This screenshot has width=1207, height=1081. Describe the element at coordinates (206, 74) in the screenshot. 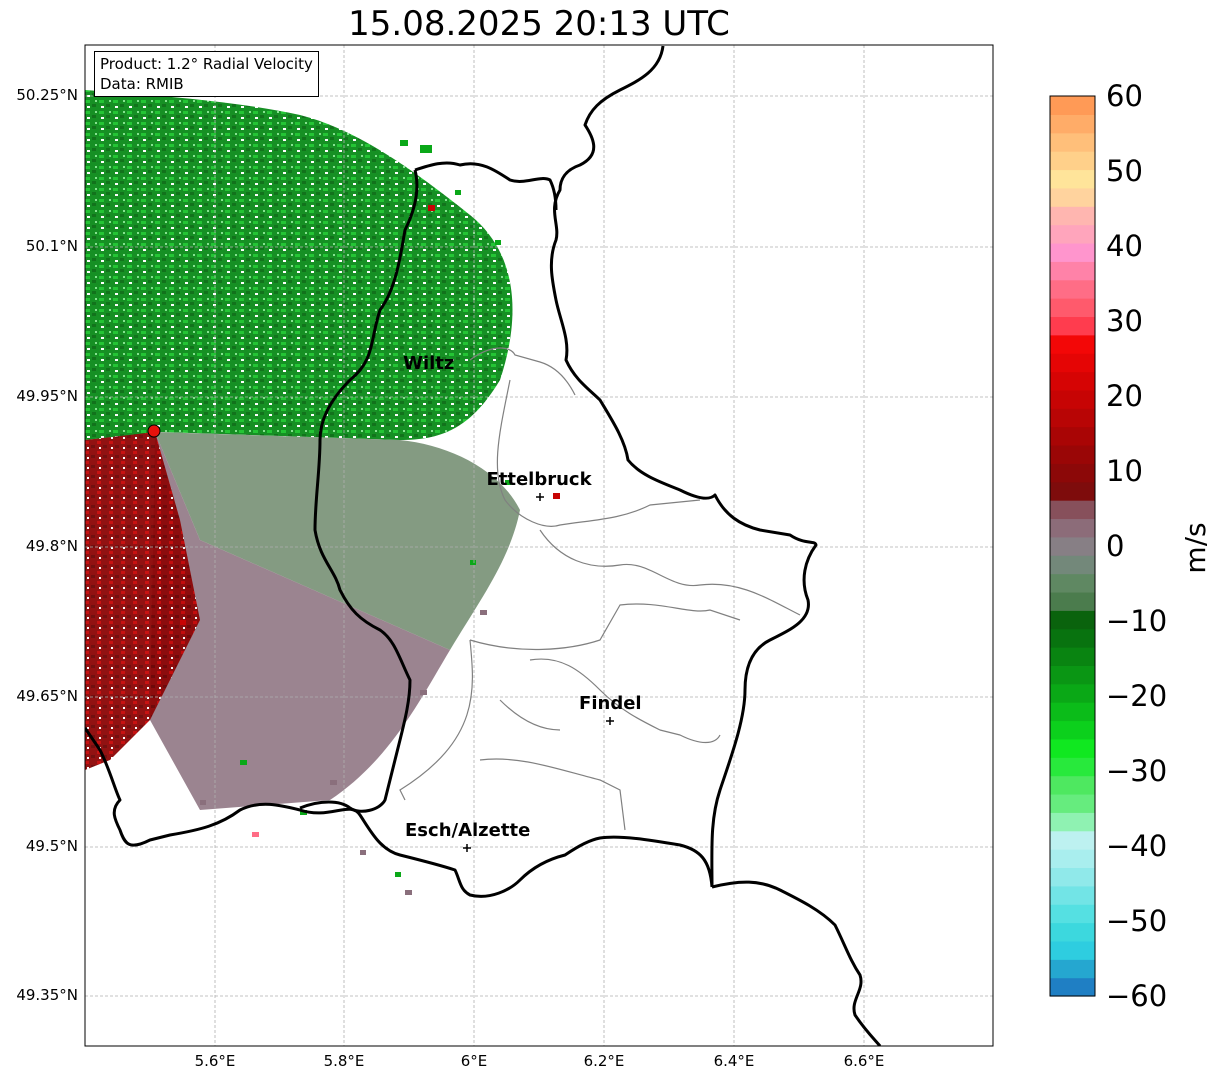

I see `product-info-box: Product: 1.2° Radial Velocity Data: RMIB` at that location.